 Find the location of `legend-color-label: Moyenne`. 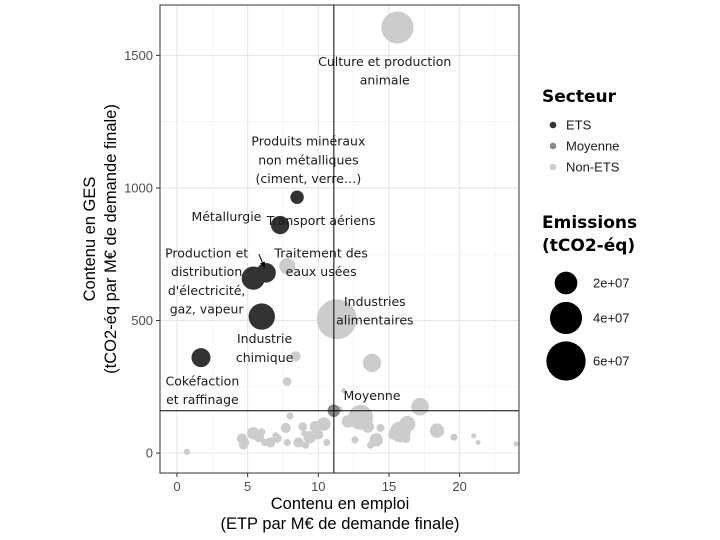

legend-color-label: Moyenne is located at coordinates (592, 146).